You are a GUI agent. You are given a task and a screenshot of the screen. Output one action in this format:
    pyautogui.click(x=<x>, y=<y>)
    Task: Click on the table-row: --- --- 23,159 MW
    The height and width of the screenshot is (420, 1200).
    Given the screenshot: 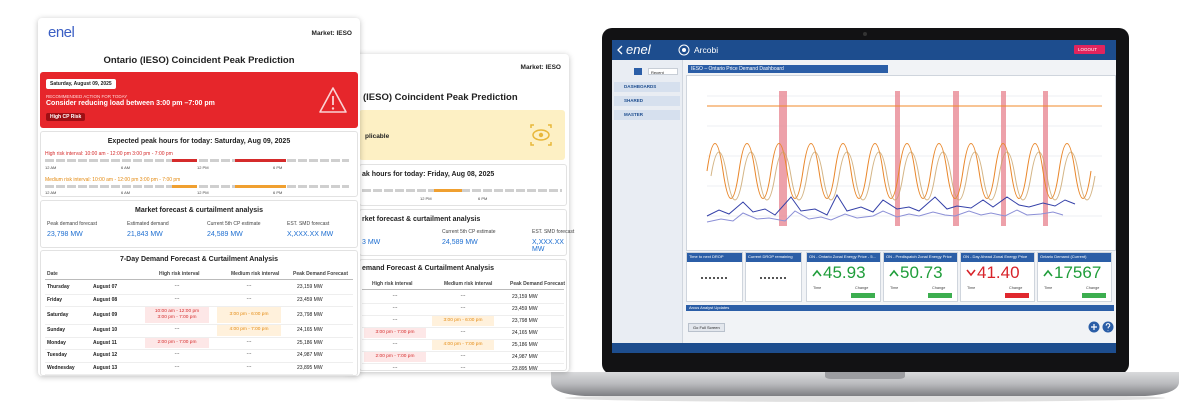 What is the action you would take?
    pyautogui.click(x=463, y=297)
    